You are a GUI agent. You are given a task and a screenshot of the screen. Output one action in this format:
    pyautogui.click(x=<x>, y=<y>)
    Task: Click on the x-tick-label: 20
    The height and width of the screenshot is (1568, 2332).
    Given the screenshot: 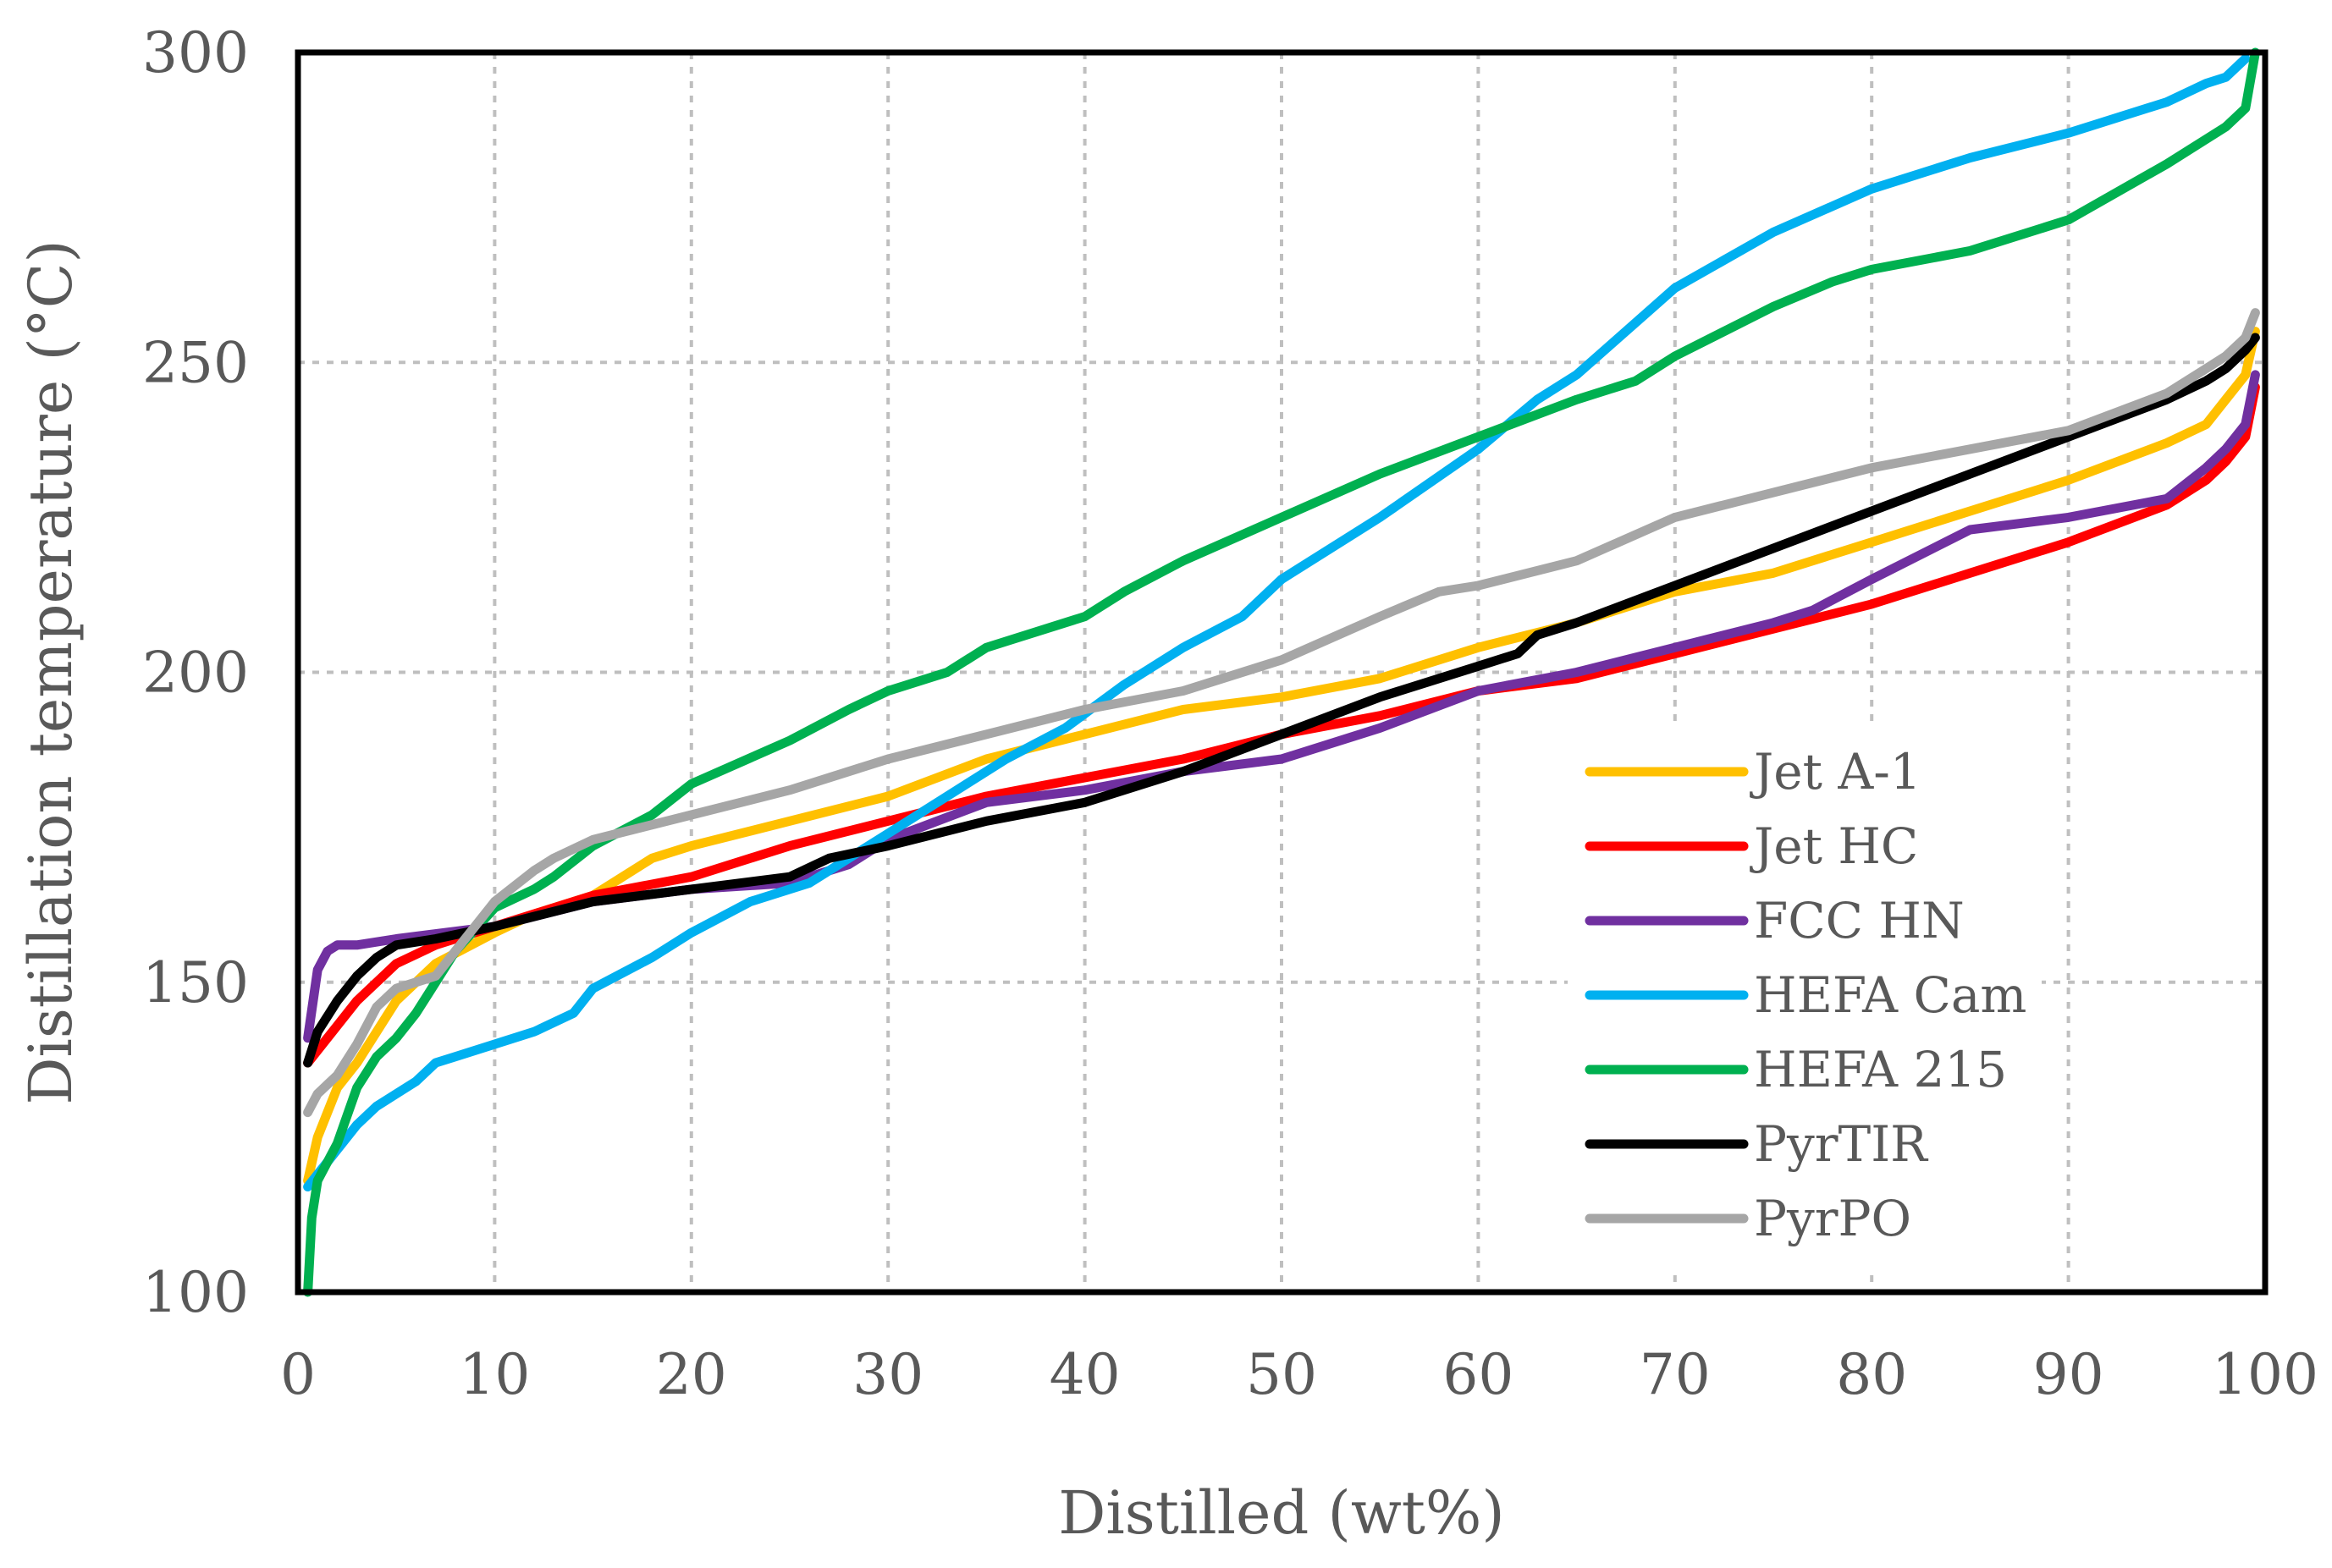 What is the action you would take?
    pyautogui.click(x=691, y=1374)
    